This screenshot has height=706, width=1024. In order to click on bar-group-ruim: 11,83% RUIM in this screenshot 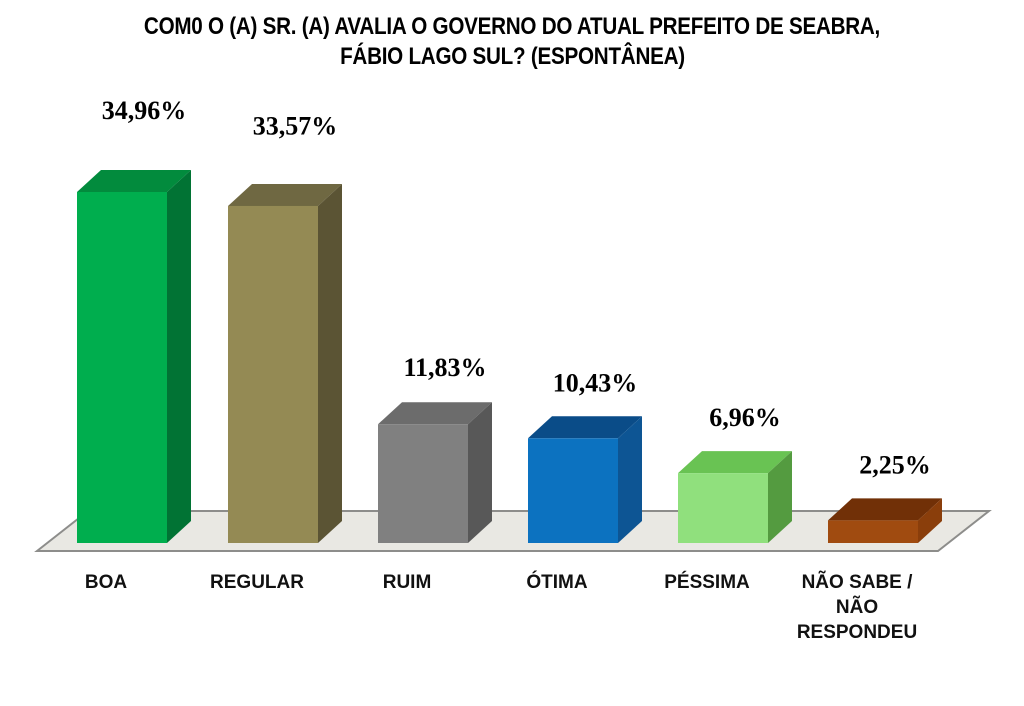, I will do `click(435, 473)`.